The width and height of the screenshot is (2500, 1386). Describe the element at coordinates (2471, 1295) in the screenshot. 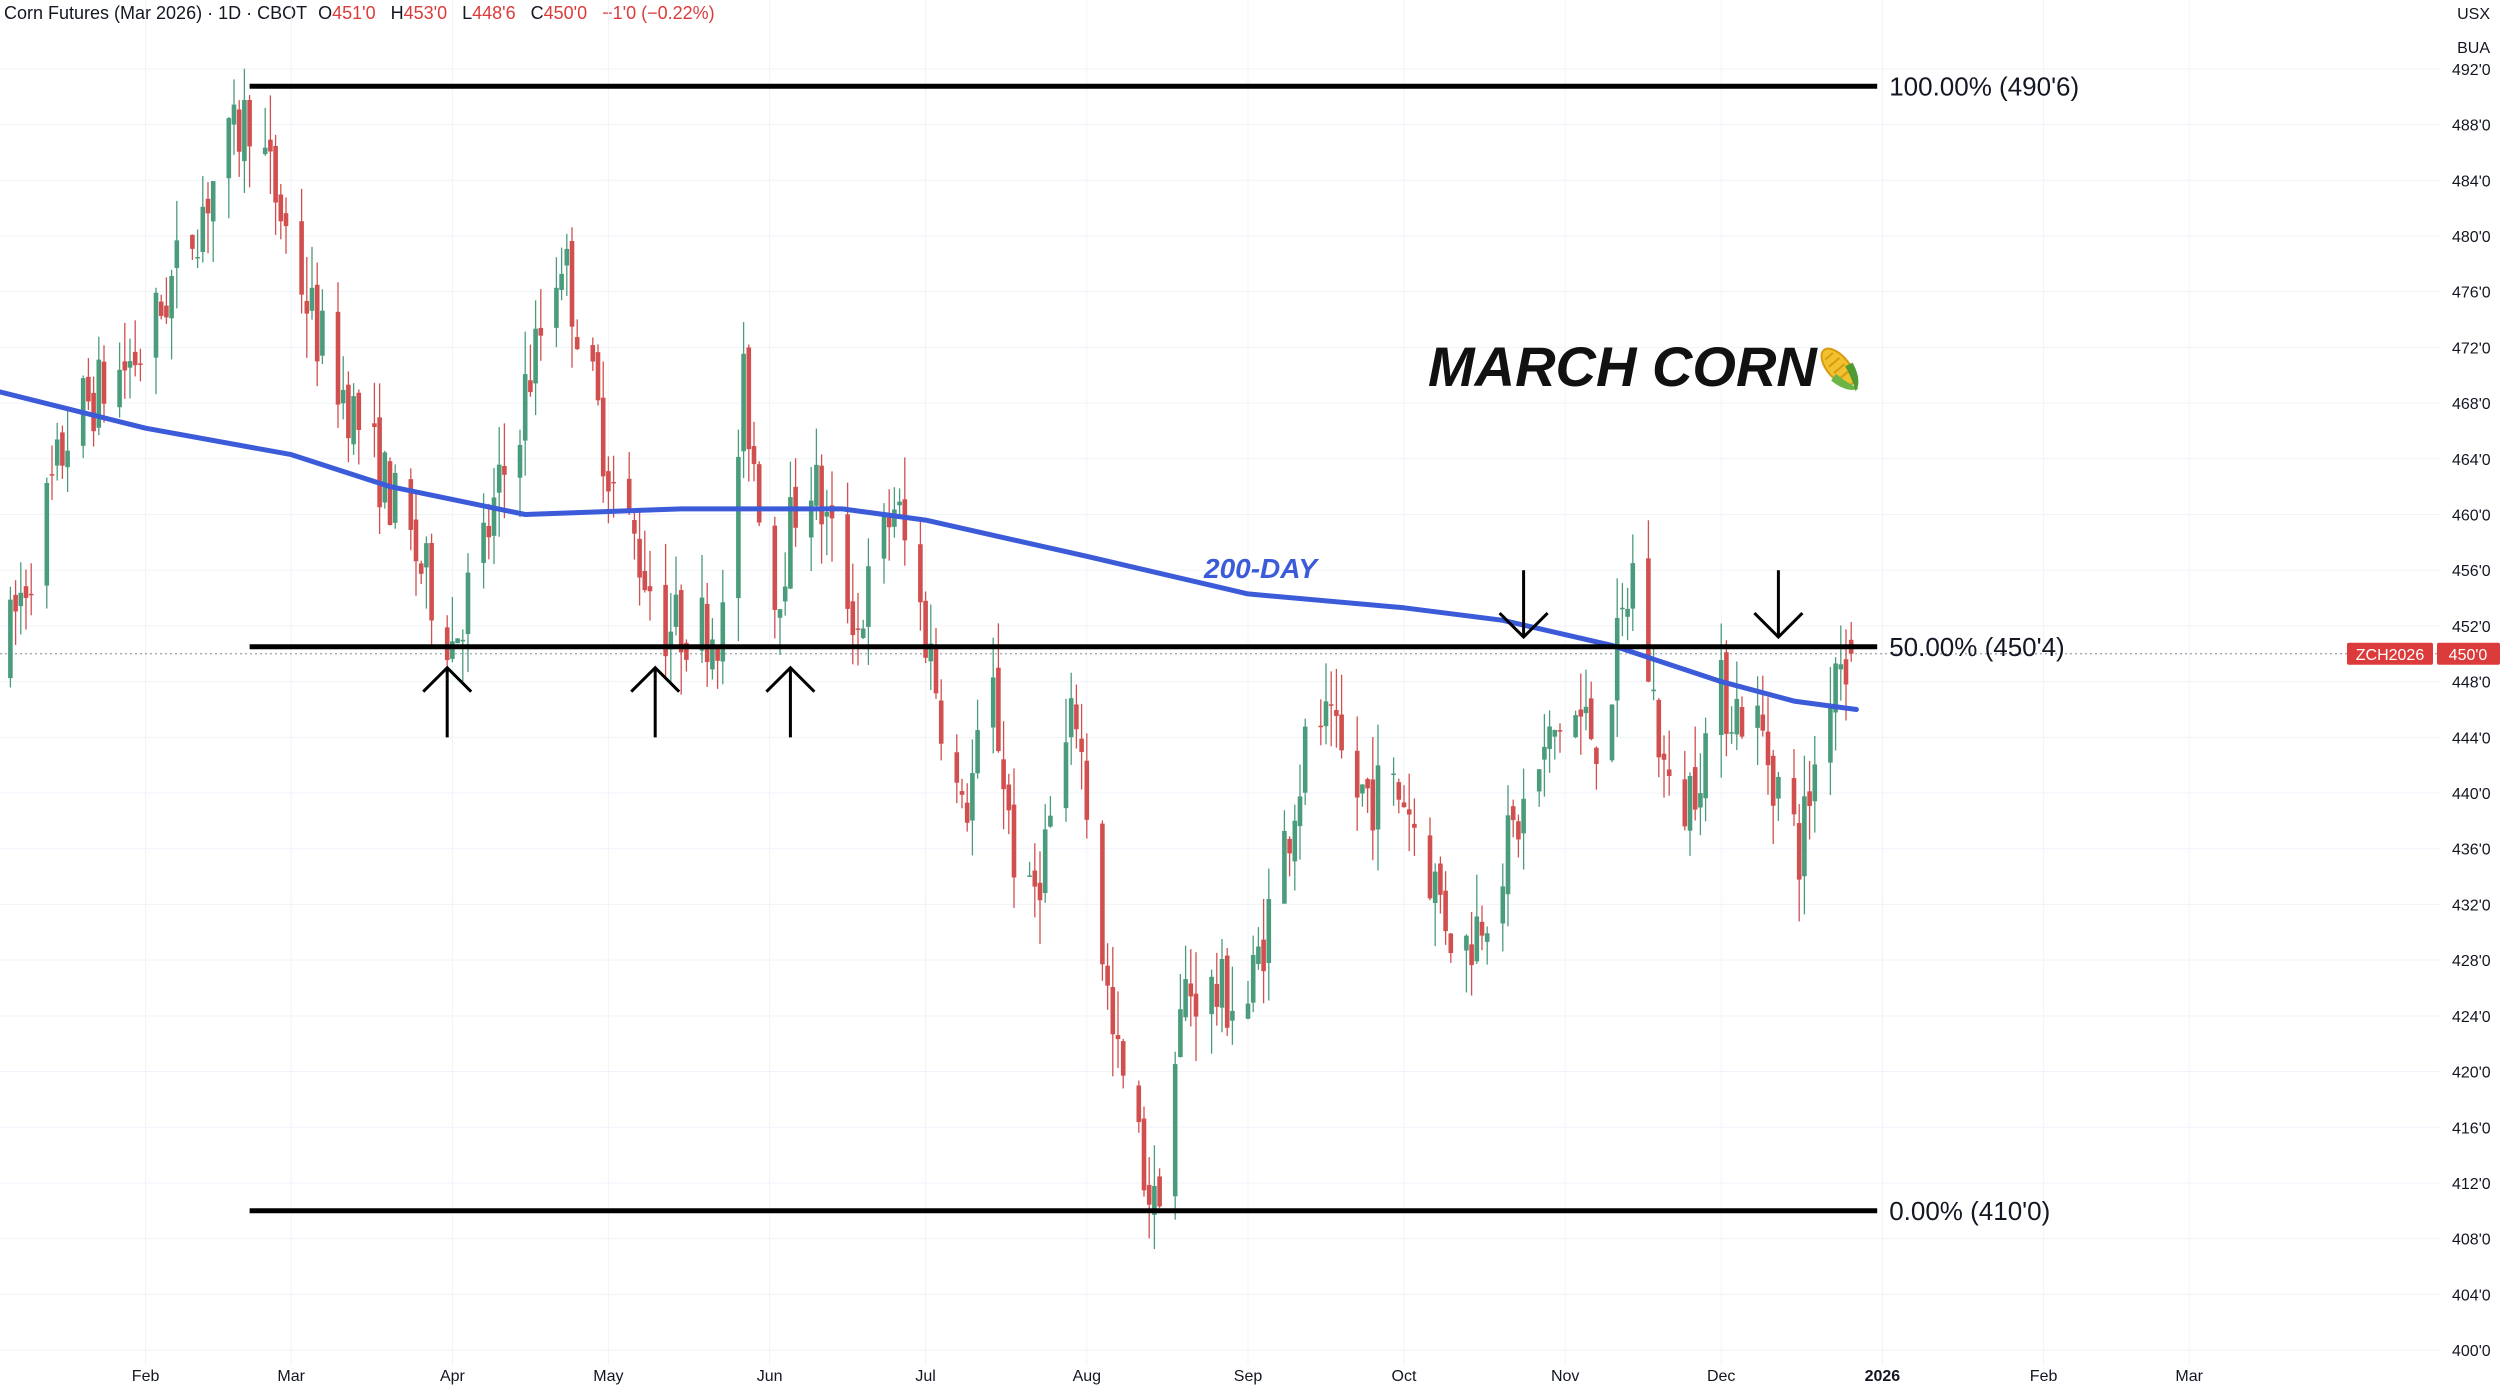

I see `y-tick-label: 404'0` at that location.